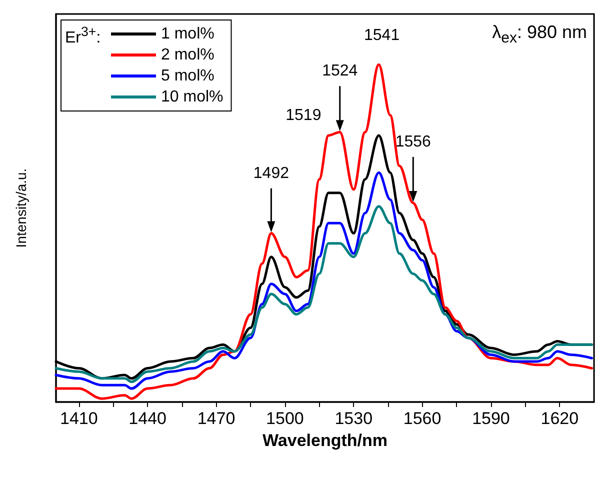 This screenshot has width=595, height=479. I want to click on x-axis-title: Wavelength/nm, so click(325, 440).